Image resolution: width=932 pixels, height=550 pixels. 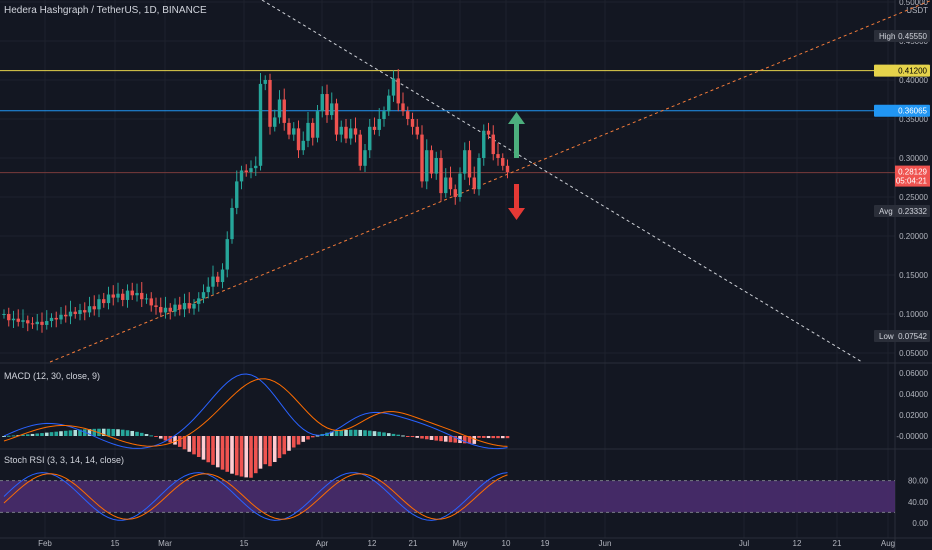 What do you see at coordinates (913, 415) in the screenshot?
I see `macd-tick: 0.02000` at bounding box center [913, 415].